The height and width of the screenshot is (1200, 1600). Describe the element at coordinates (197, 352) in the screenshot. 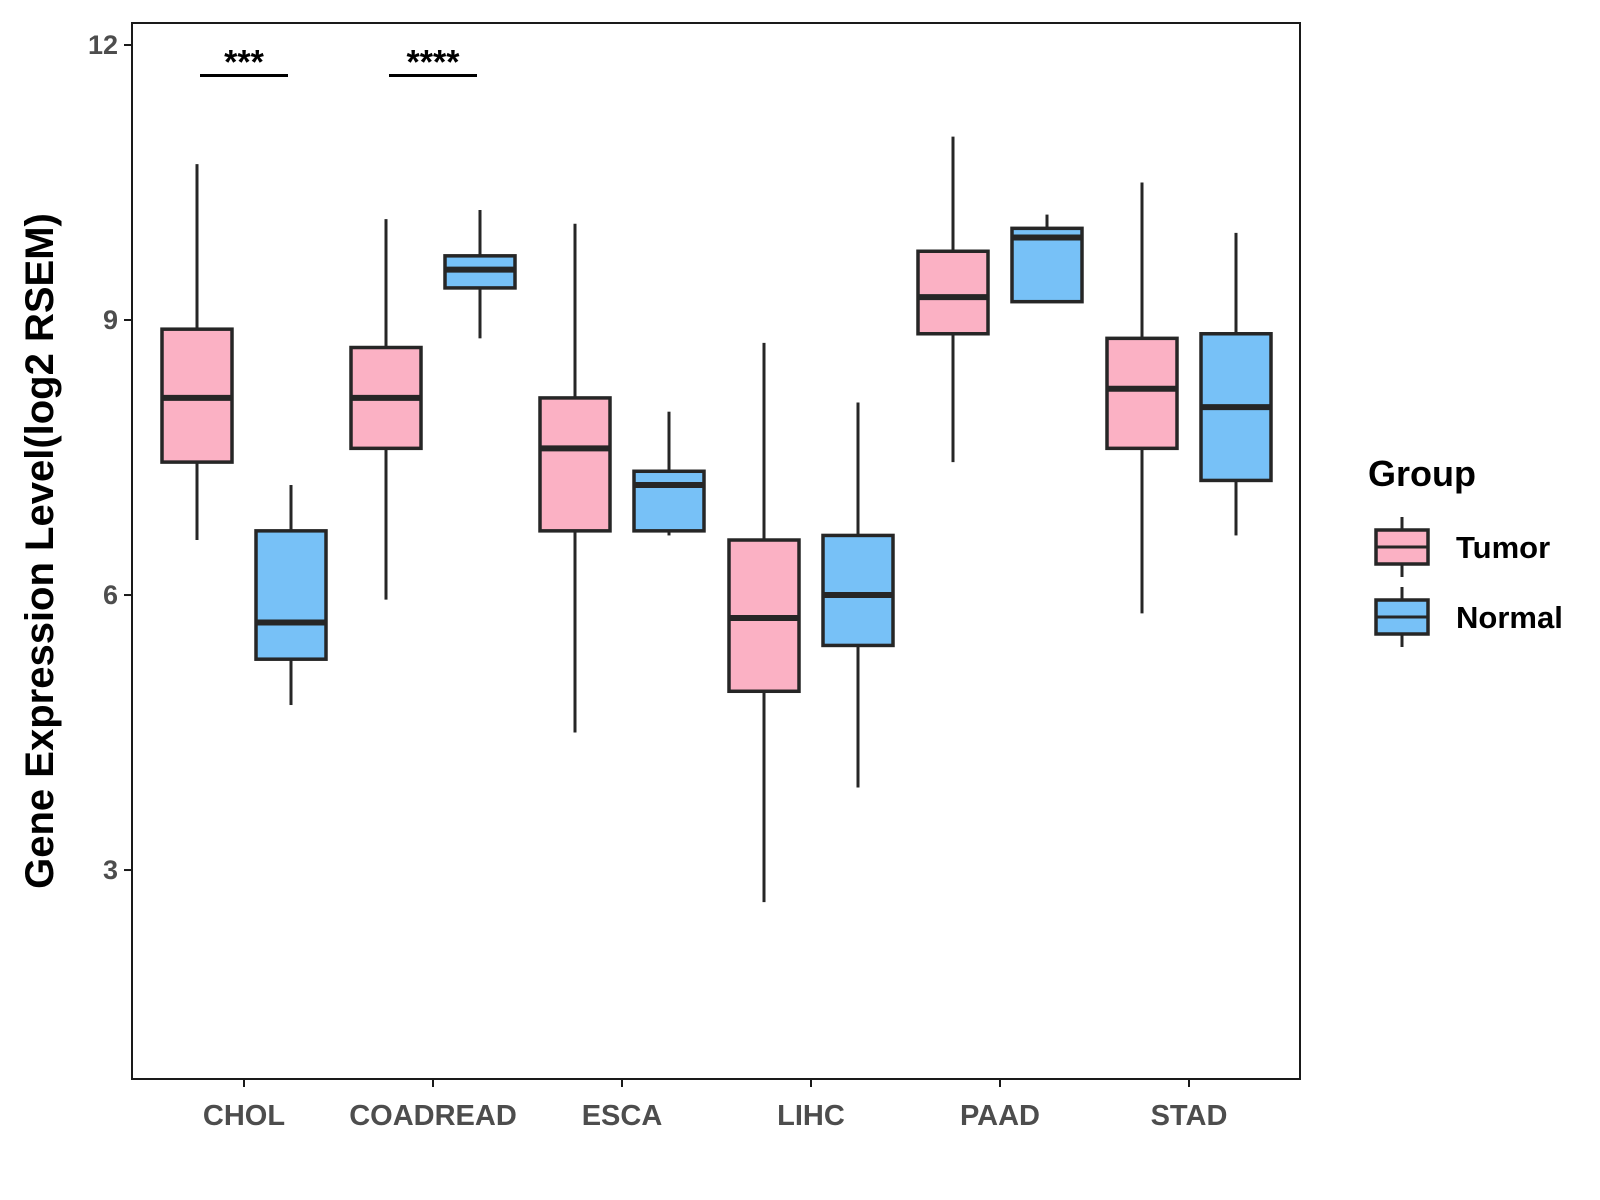

I see `box-tumor-chol` at that location.